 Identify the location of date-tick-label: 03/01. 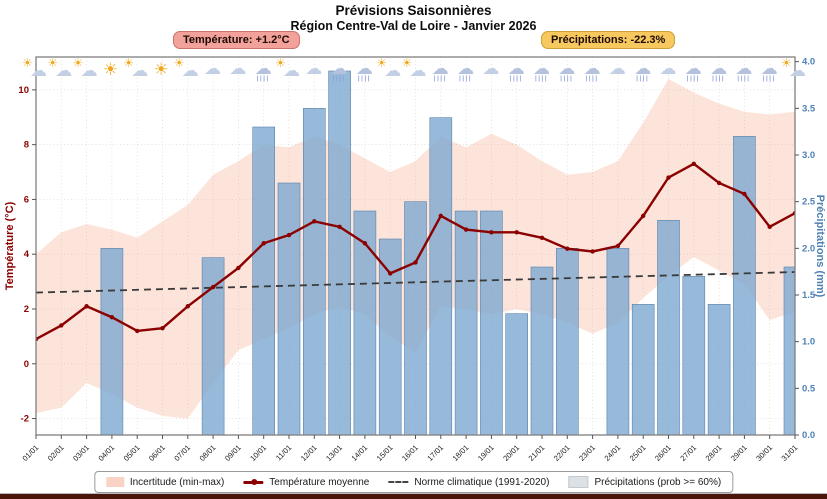
(81, 453).